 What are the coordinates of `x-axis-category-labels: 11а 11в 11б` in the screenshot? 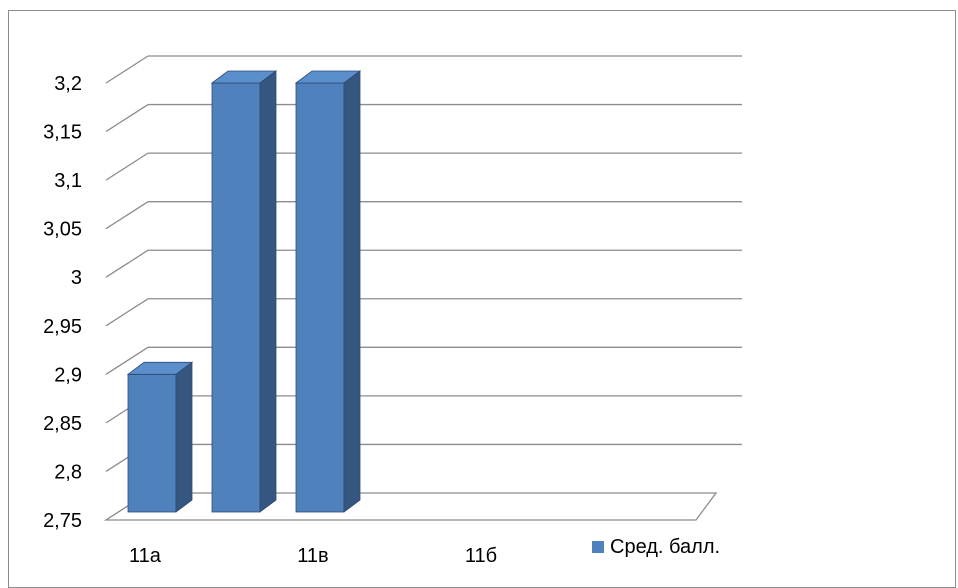 It's located at (313, 556).